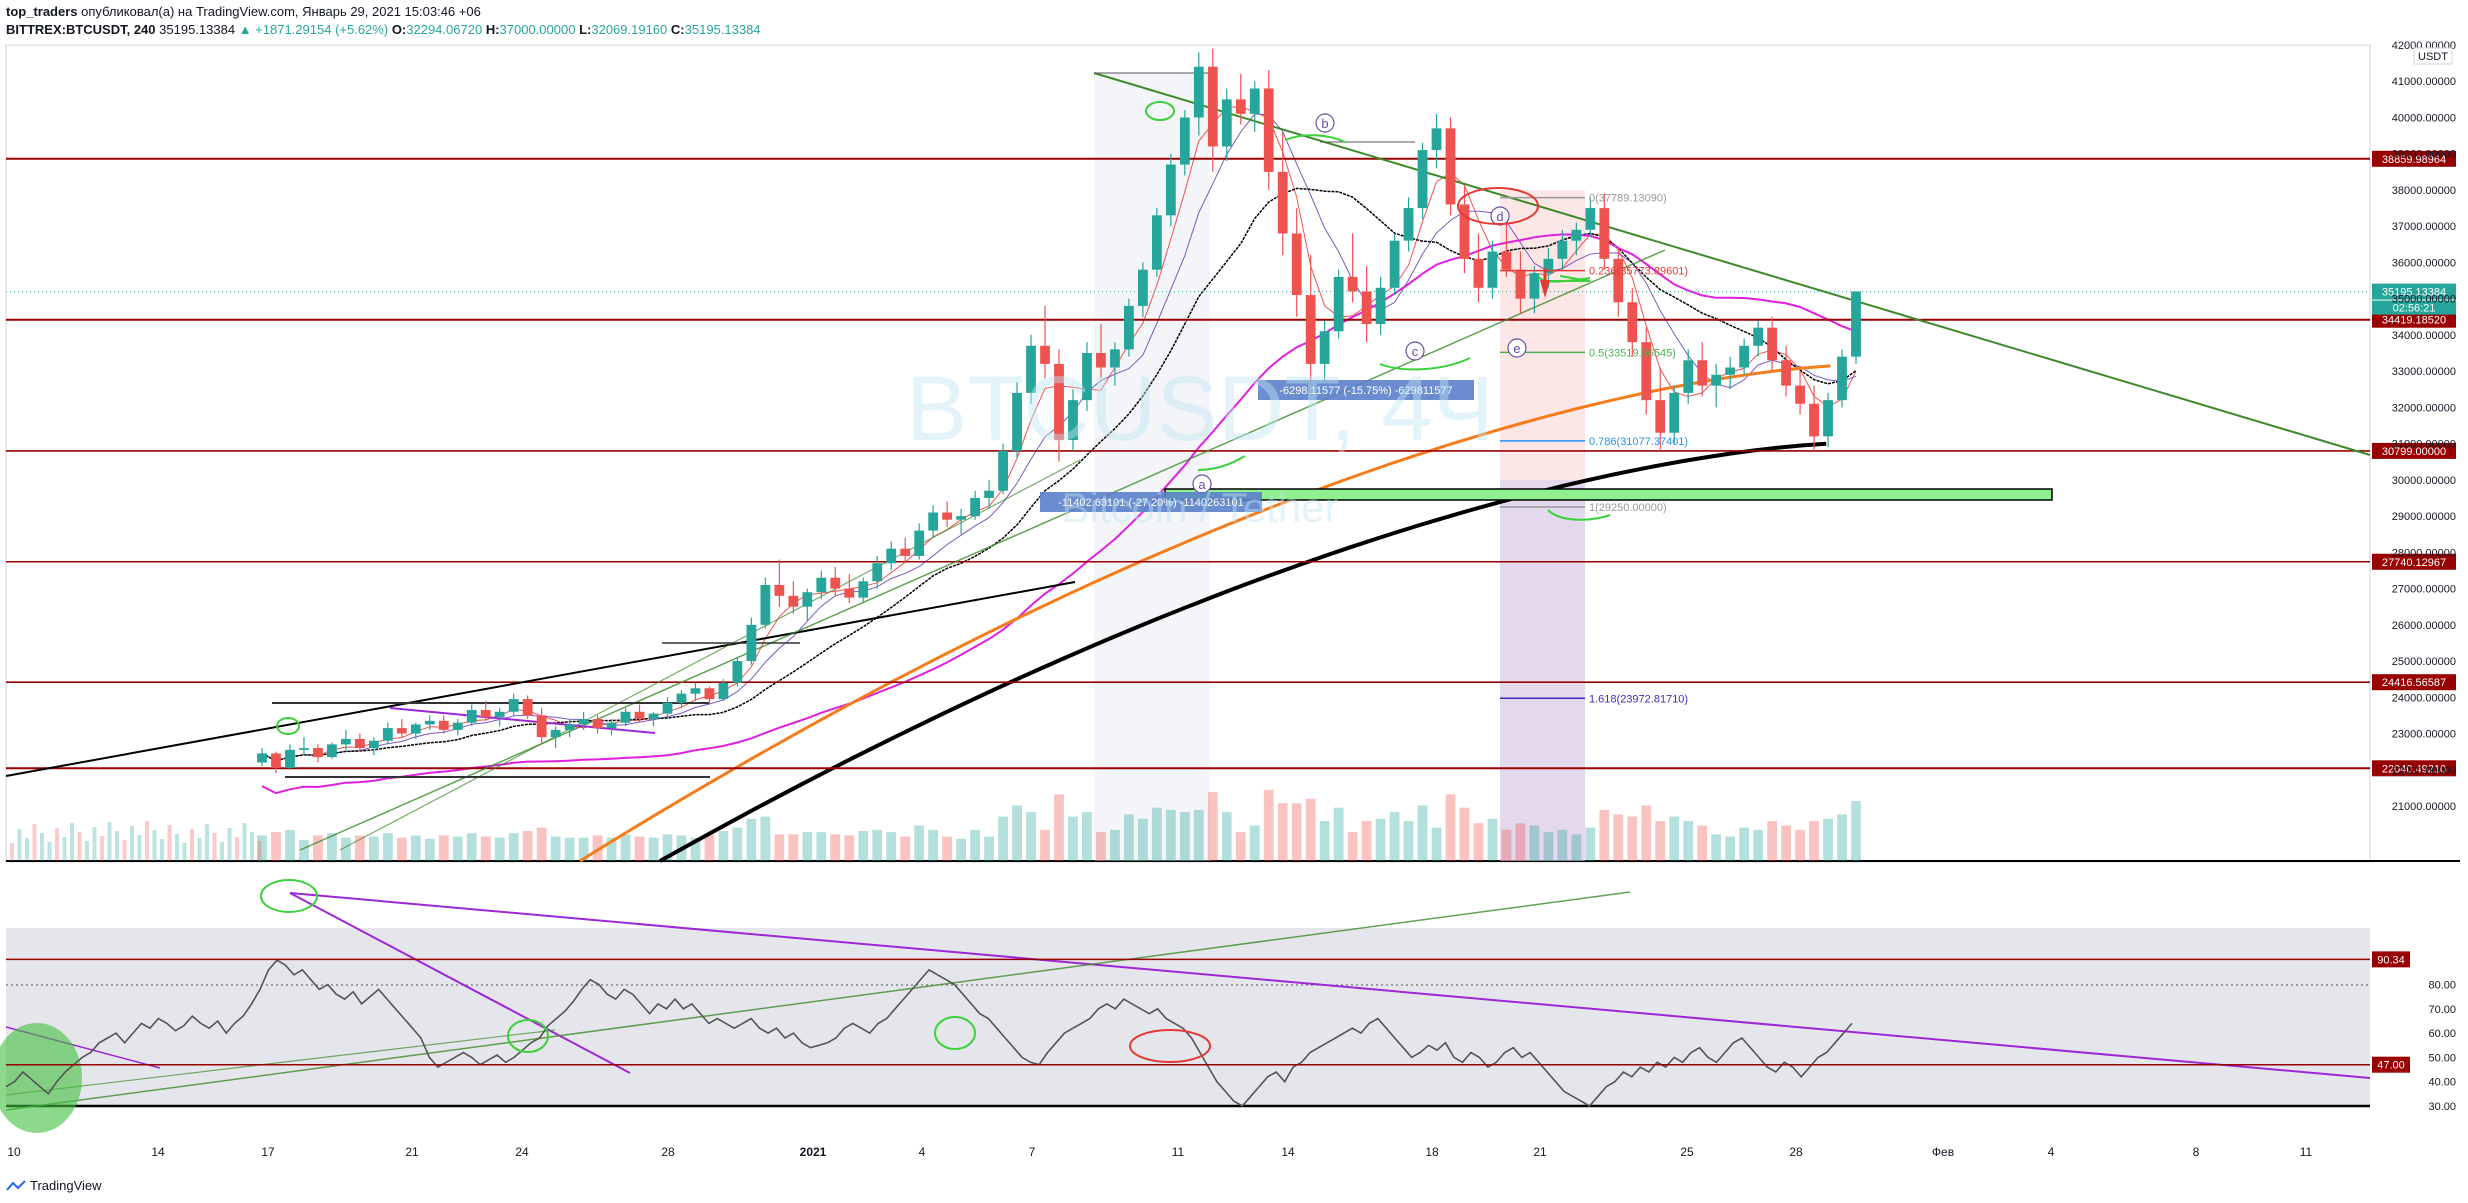 The image size is (2468, 1203). I want to click on measure-box-bg, so click(1366, 390).